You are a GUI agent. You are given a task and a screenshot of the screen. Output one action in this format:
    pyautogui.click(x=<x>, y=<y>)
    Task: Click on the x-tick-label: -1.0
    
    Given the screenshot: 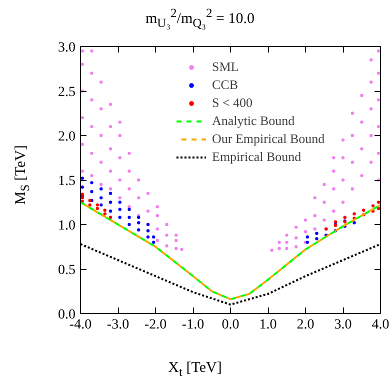 What is the action you would take?
    pyautogui.click(x=193, y=325)
    